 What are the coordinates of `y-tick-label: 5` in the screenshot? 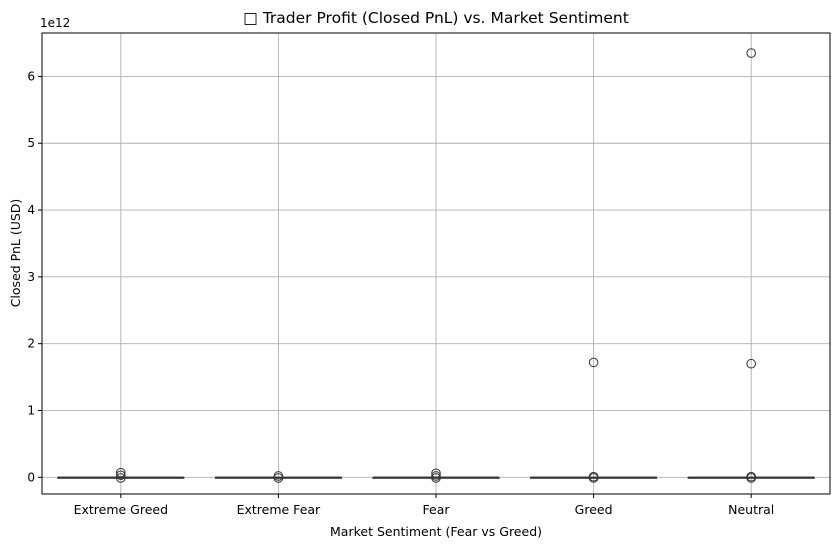 It's located at (31, 143).